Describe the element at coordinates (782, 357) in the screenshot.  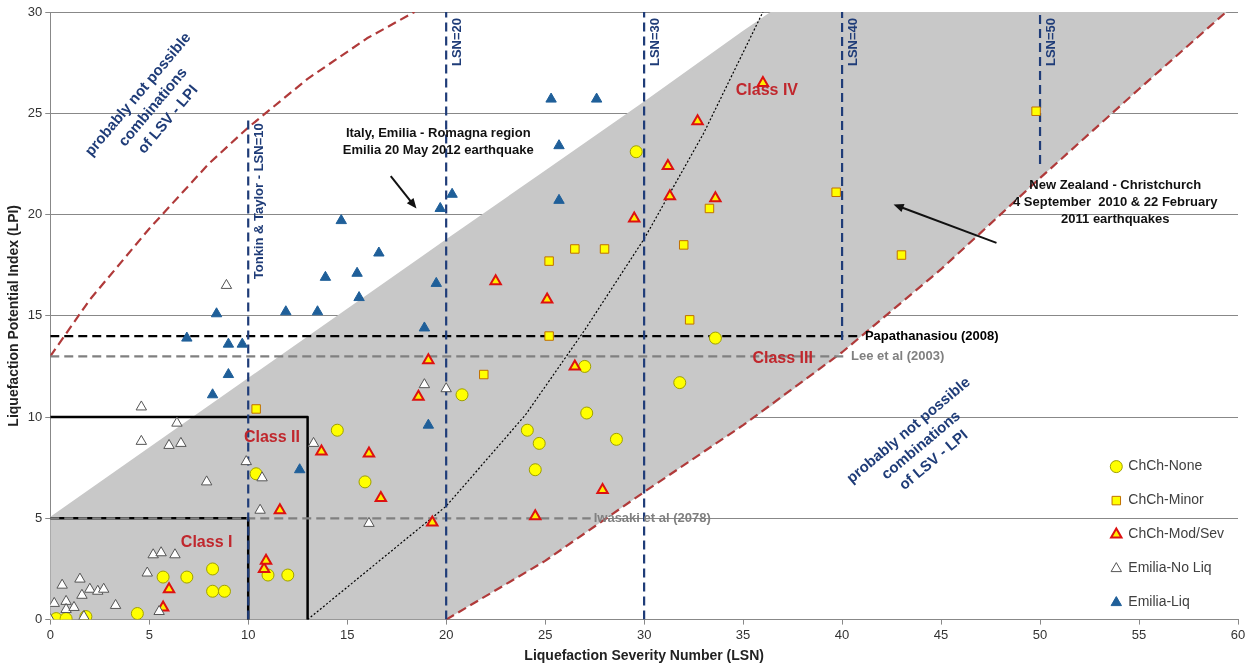
I see `annotation: Class III` at that location.